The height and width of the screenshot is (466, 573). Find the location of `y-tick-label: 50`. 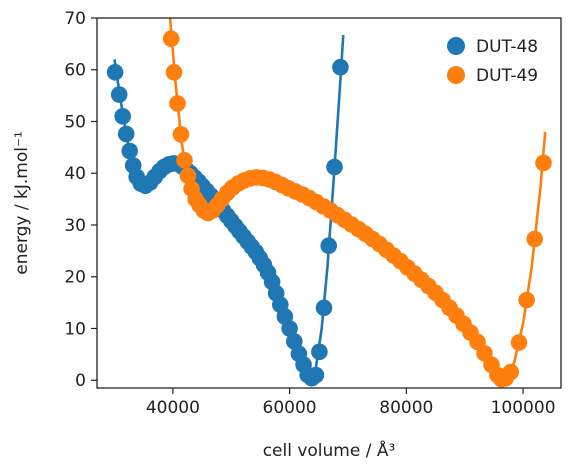

y-tick-label: 50 is located at coordinates (75, 122).